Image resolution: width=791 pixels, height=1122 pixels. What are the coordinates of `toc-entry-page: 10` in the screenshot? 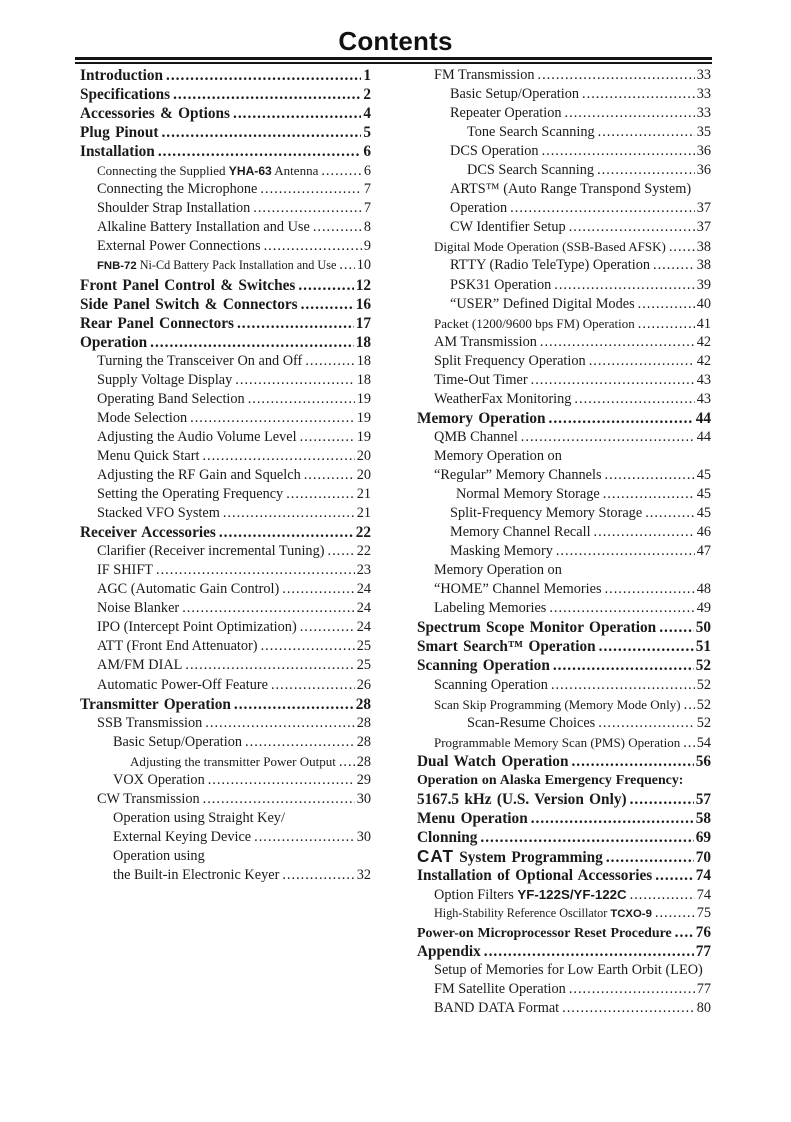 It's located at (363, 265).